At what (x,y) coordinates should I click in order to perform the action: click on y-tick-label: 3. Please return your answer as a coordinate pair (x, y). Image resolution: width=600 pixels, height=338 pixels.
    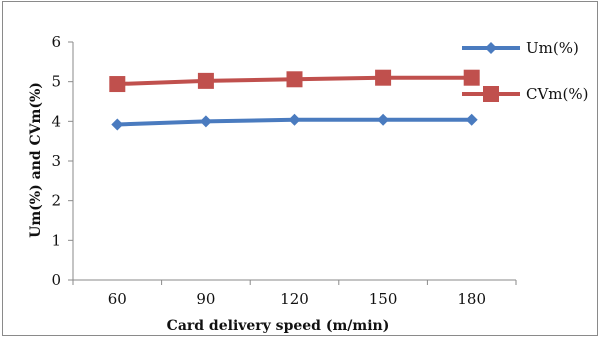
    Looking at the image, I should click on (56, 161).